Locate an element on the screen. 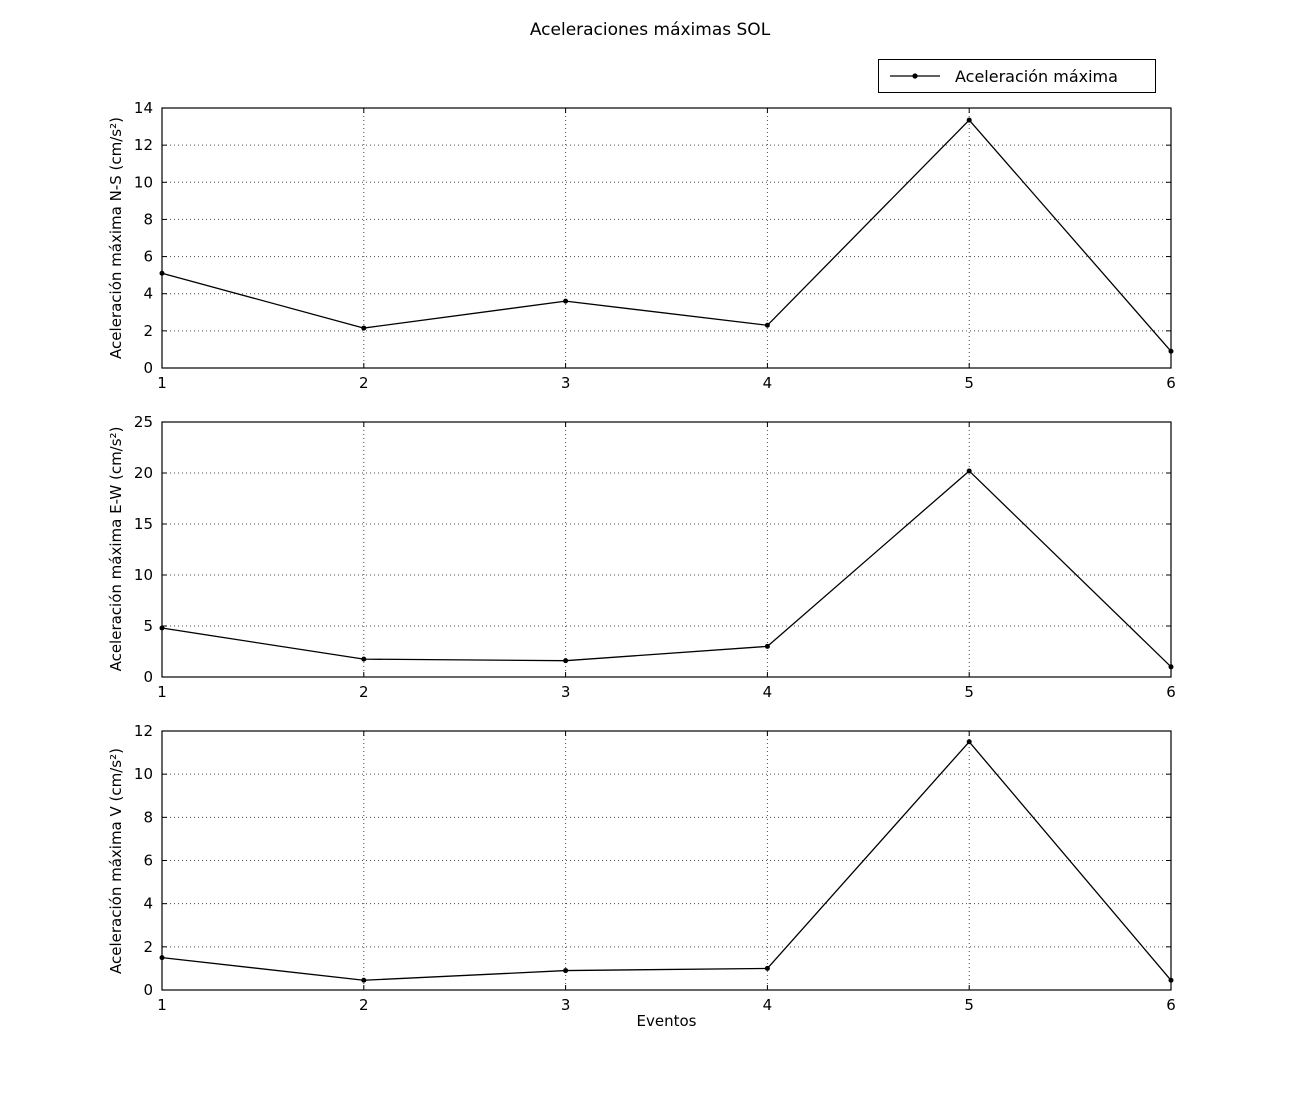  series-line is located at coordinates (666, 569).